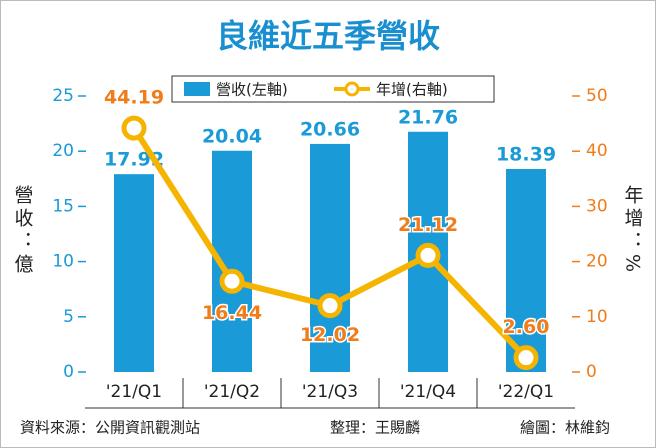  Describe the element at coordinates (68, 372) in the screenshot. I see `y-tick-label: 0` at that location.